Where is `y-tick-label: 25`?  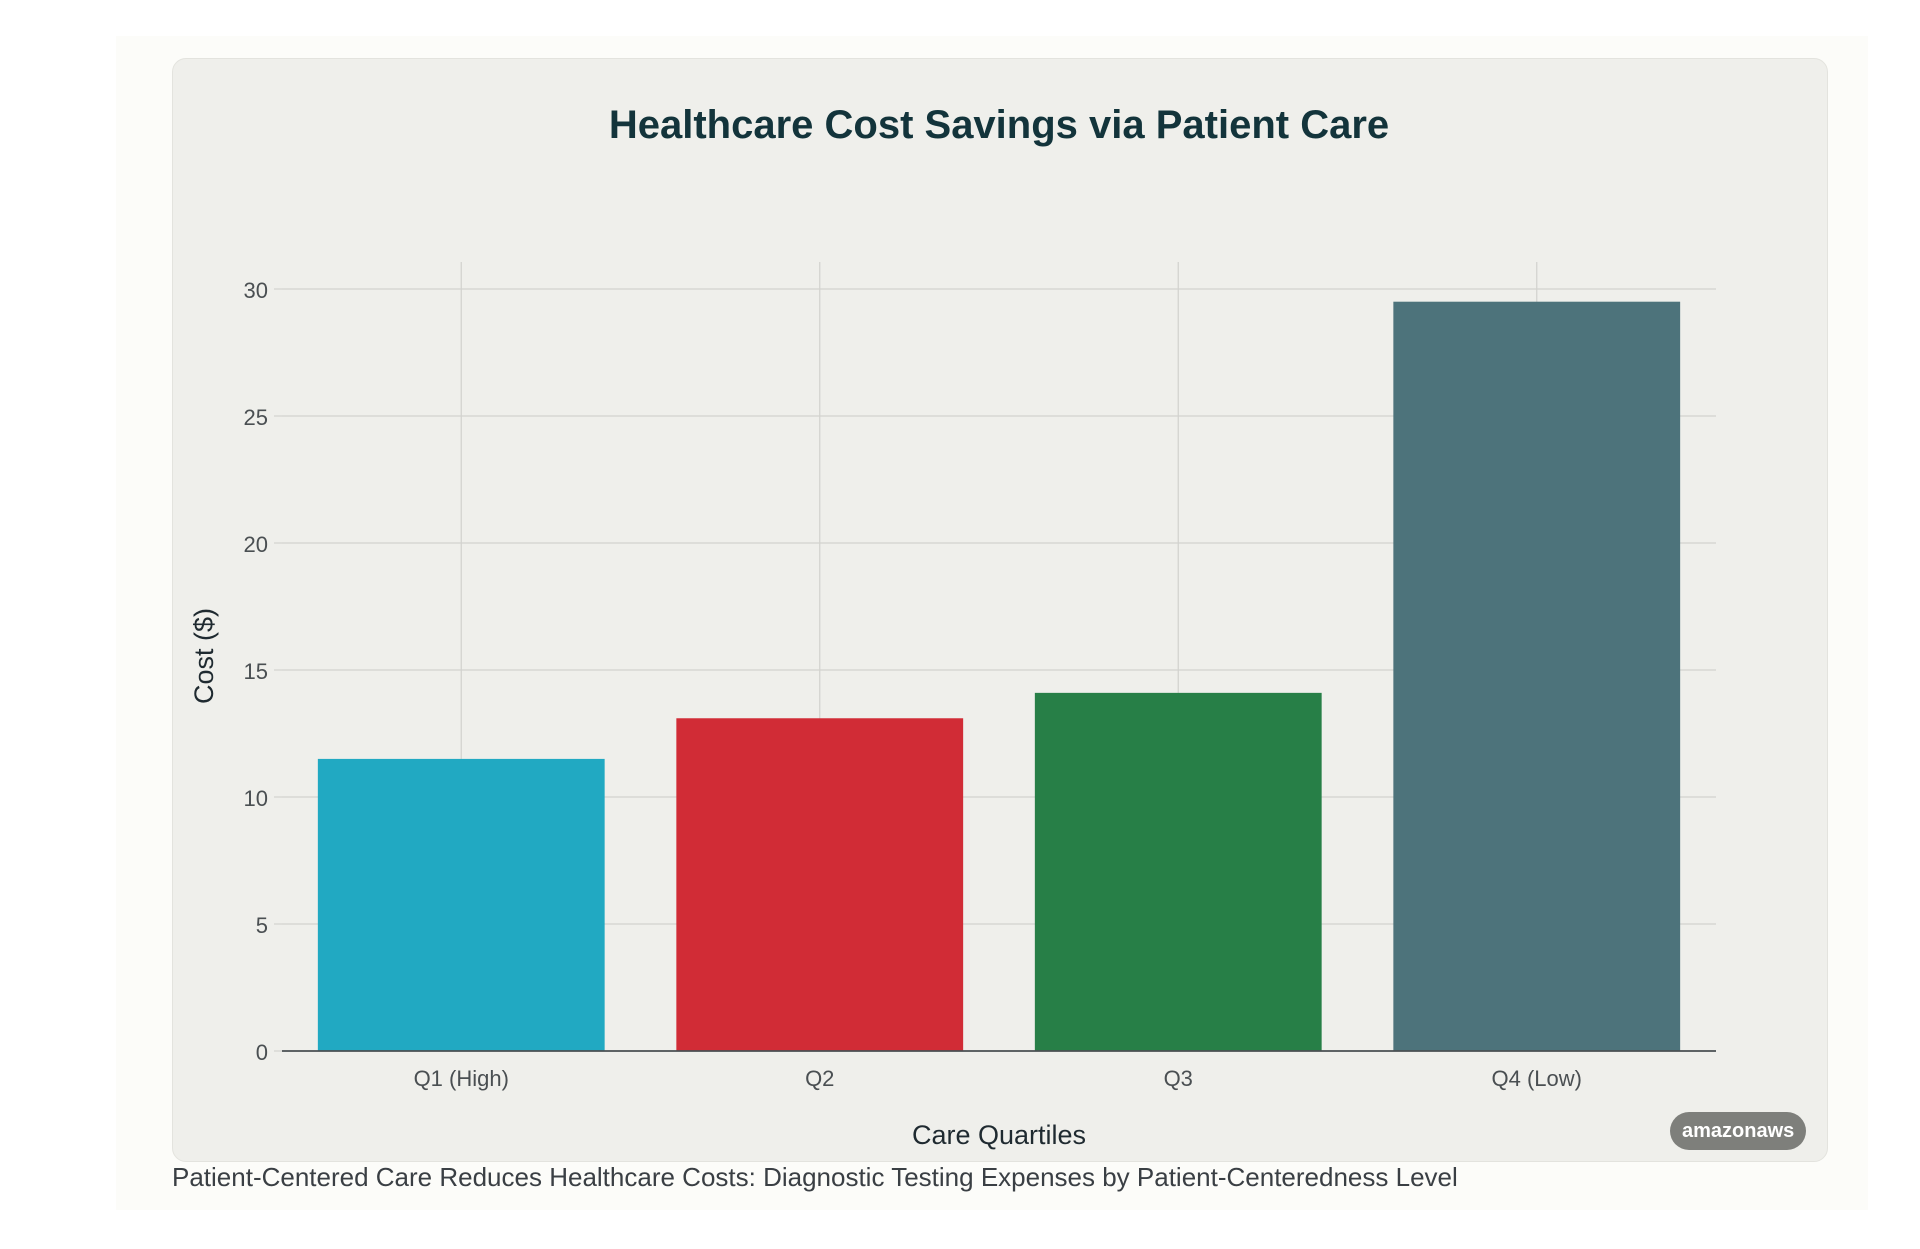 y-tick-label: 25 is located at coordinates (256, 417).